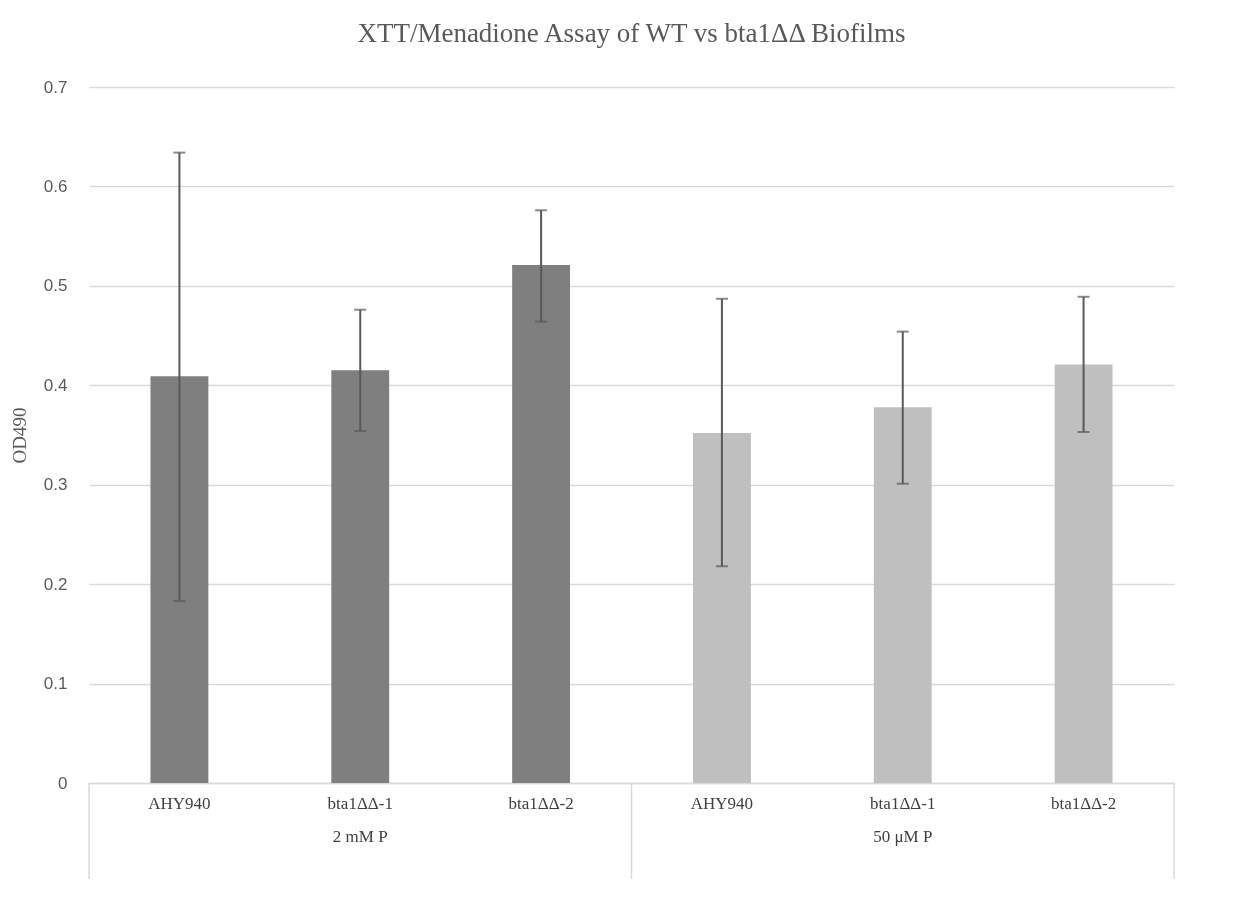  Describe the element at coordinates (360, 836) in the screenshot. I see `text: 2 mM P` at that location.